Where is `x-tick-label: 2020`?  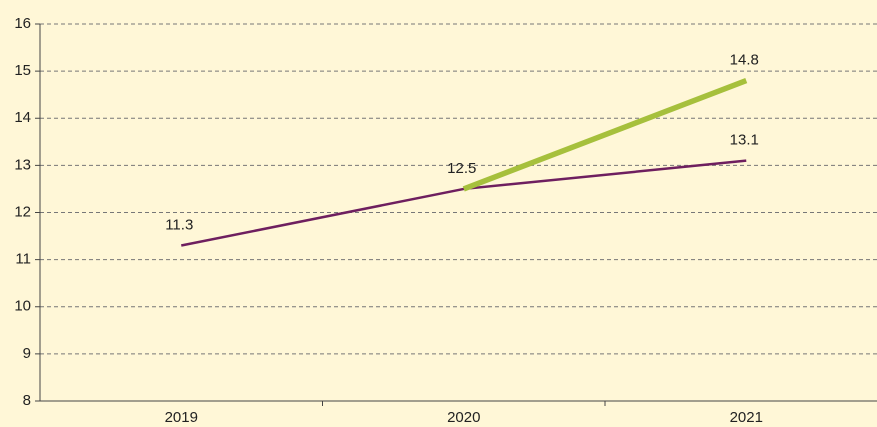 x-tick-label: 2020 is located at coordinates (463, 417).